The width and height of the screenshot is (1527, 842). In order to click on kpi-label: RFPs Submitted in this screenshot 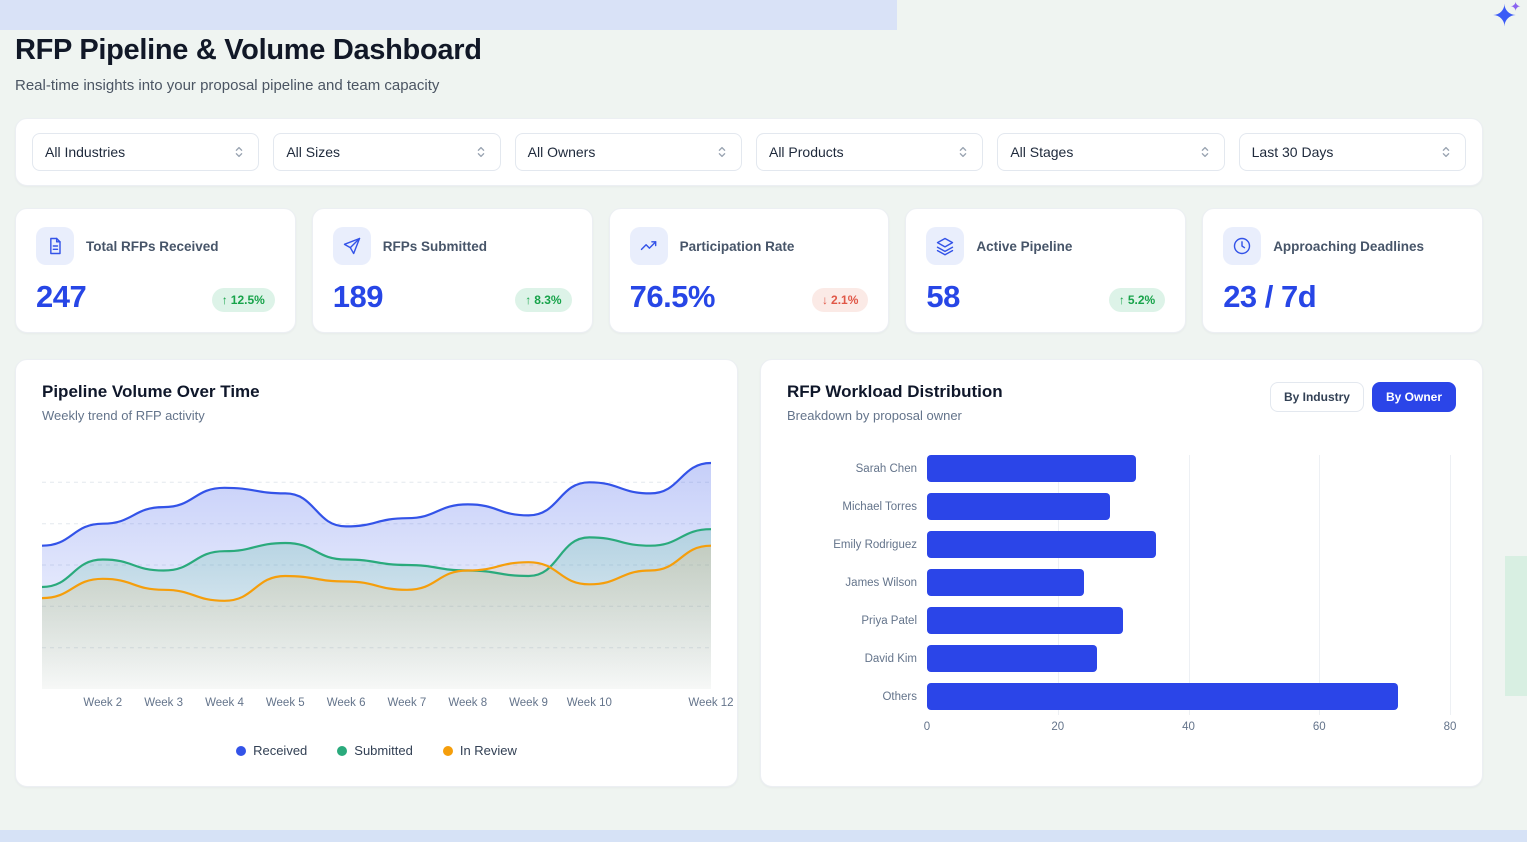, I will do `click(435, 246)`.